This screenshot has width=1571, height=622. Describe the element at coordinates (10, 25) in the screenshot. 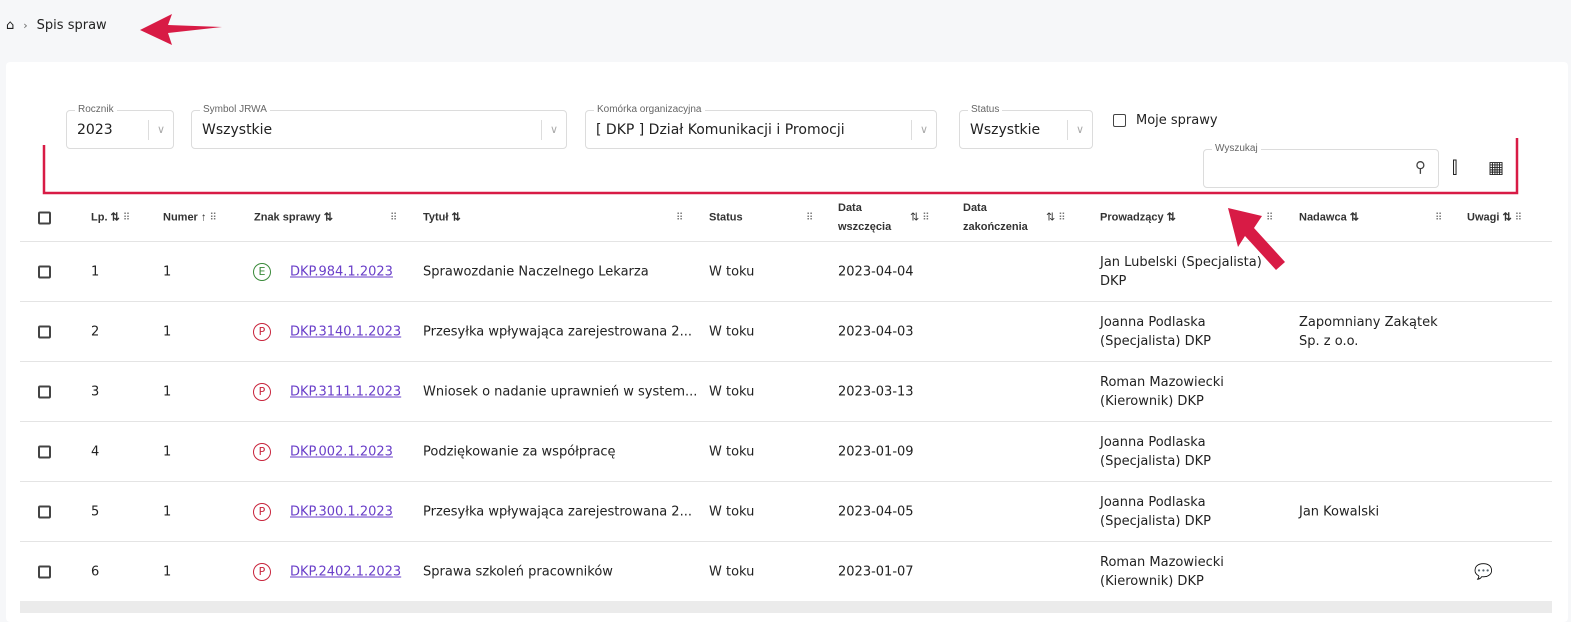

I see `home-icon: ⌂` at that location.